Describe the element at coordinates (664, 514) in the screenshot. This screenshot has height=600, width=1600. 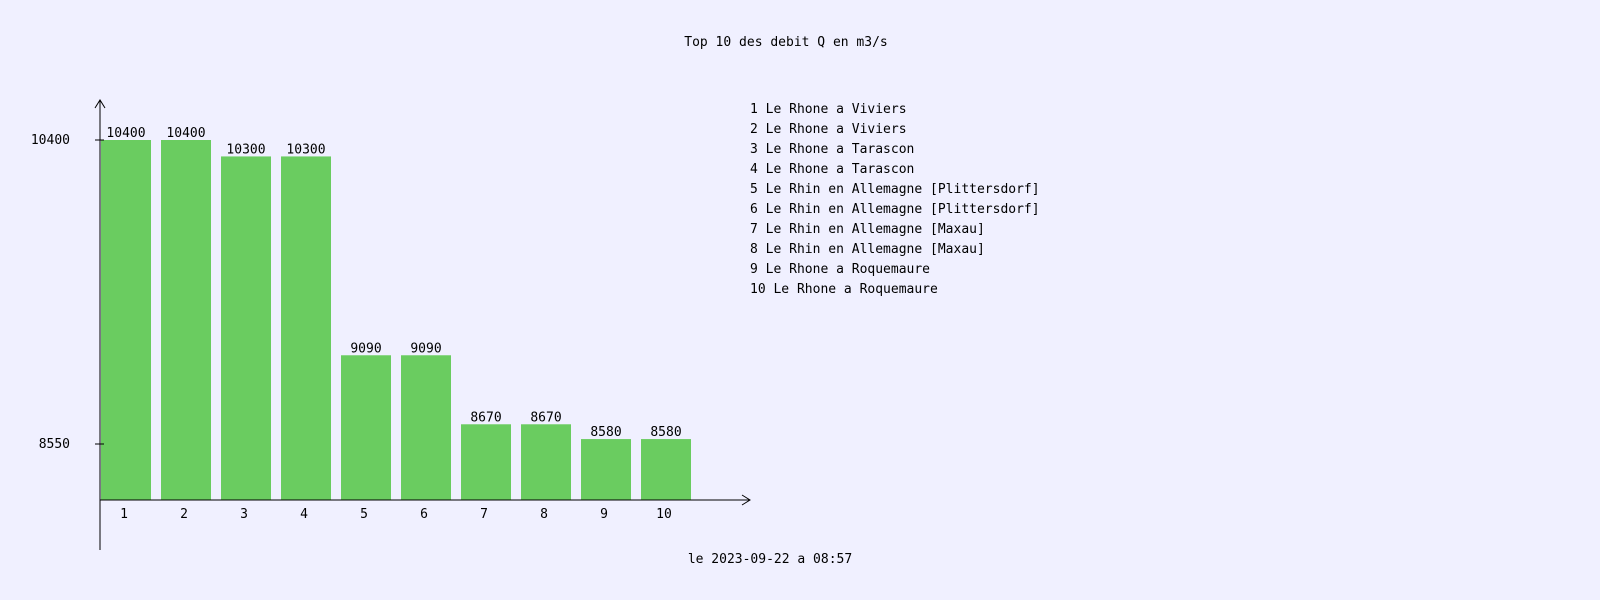
I see `x-tick-label-10: 10` at that location.